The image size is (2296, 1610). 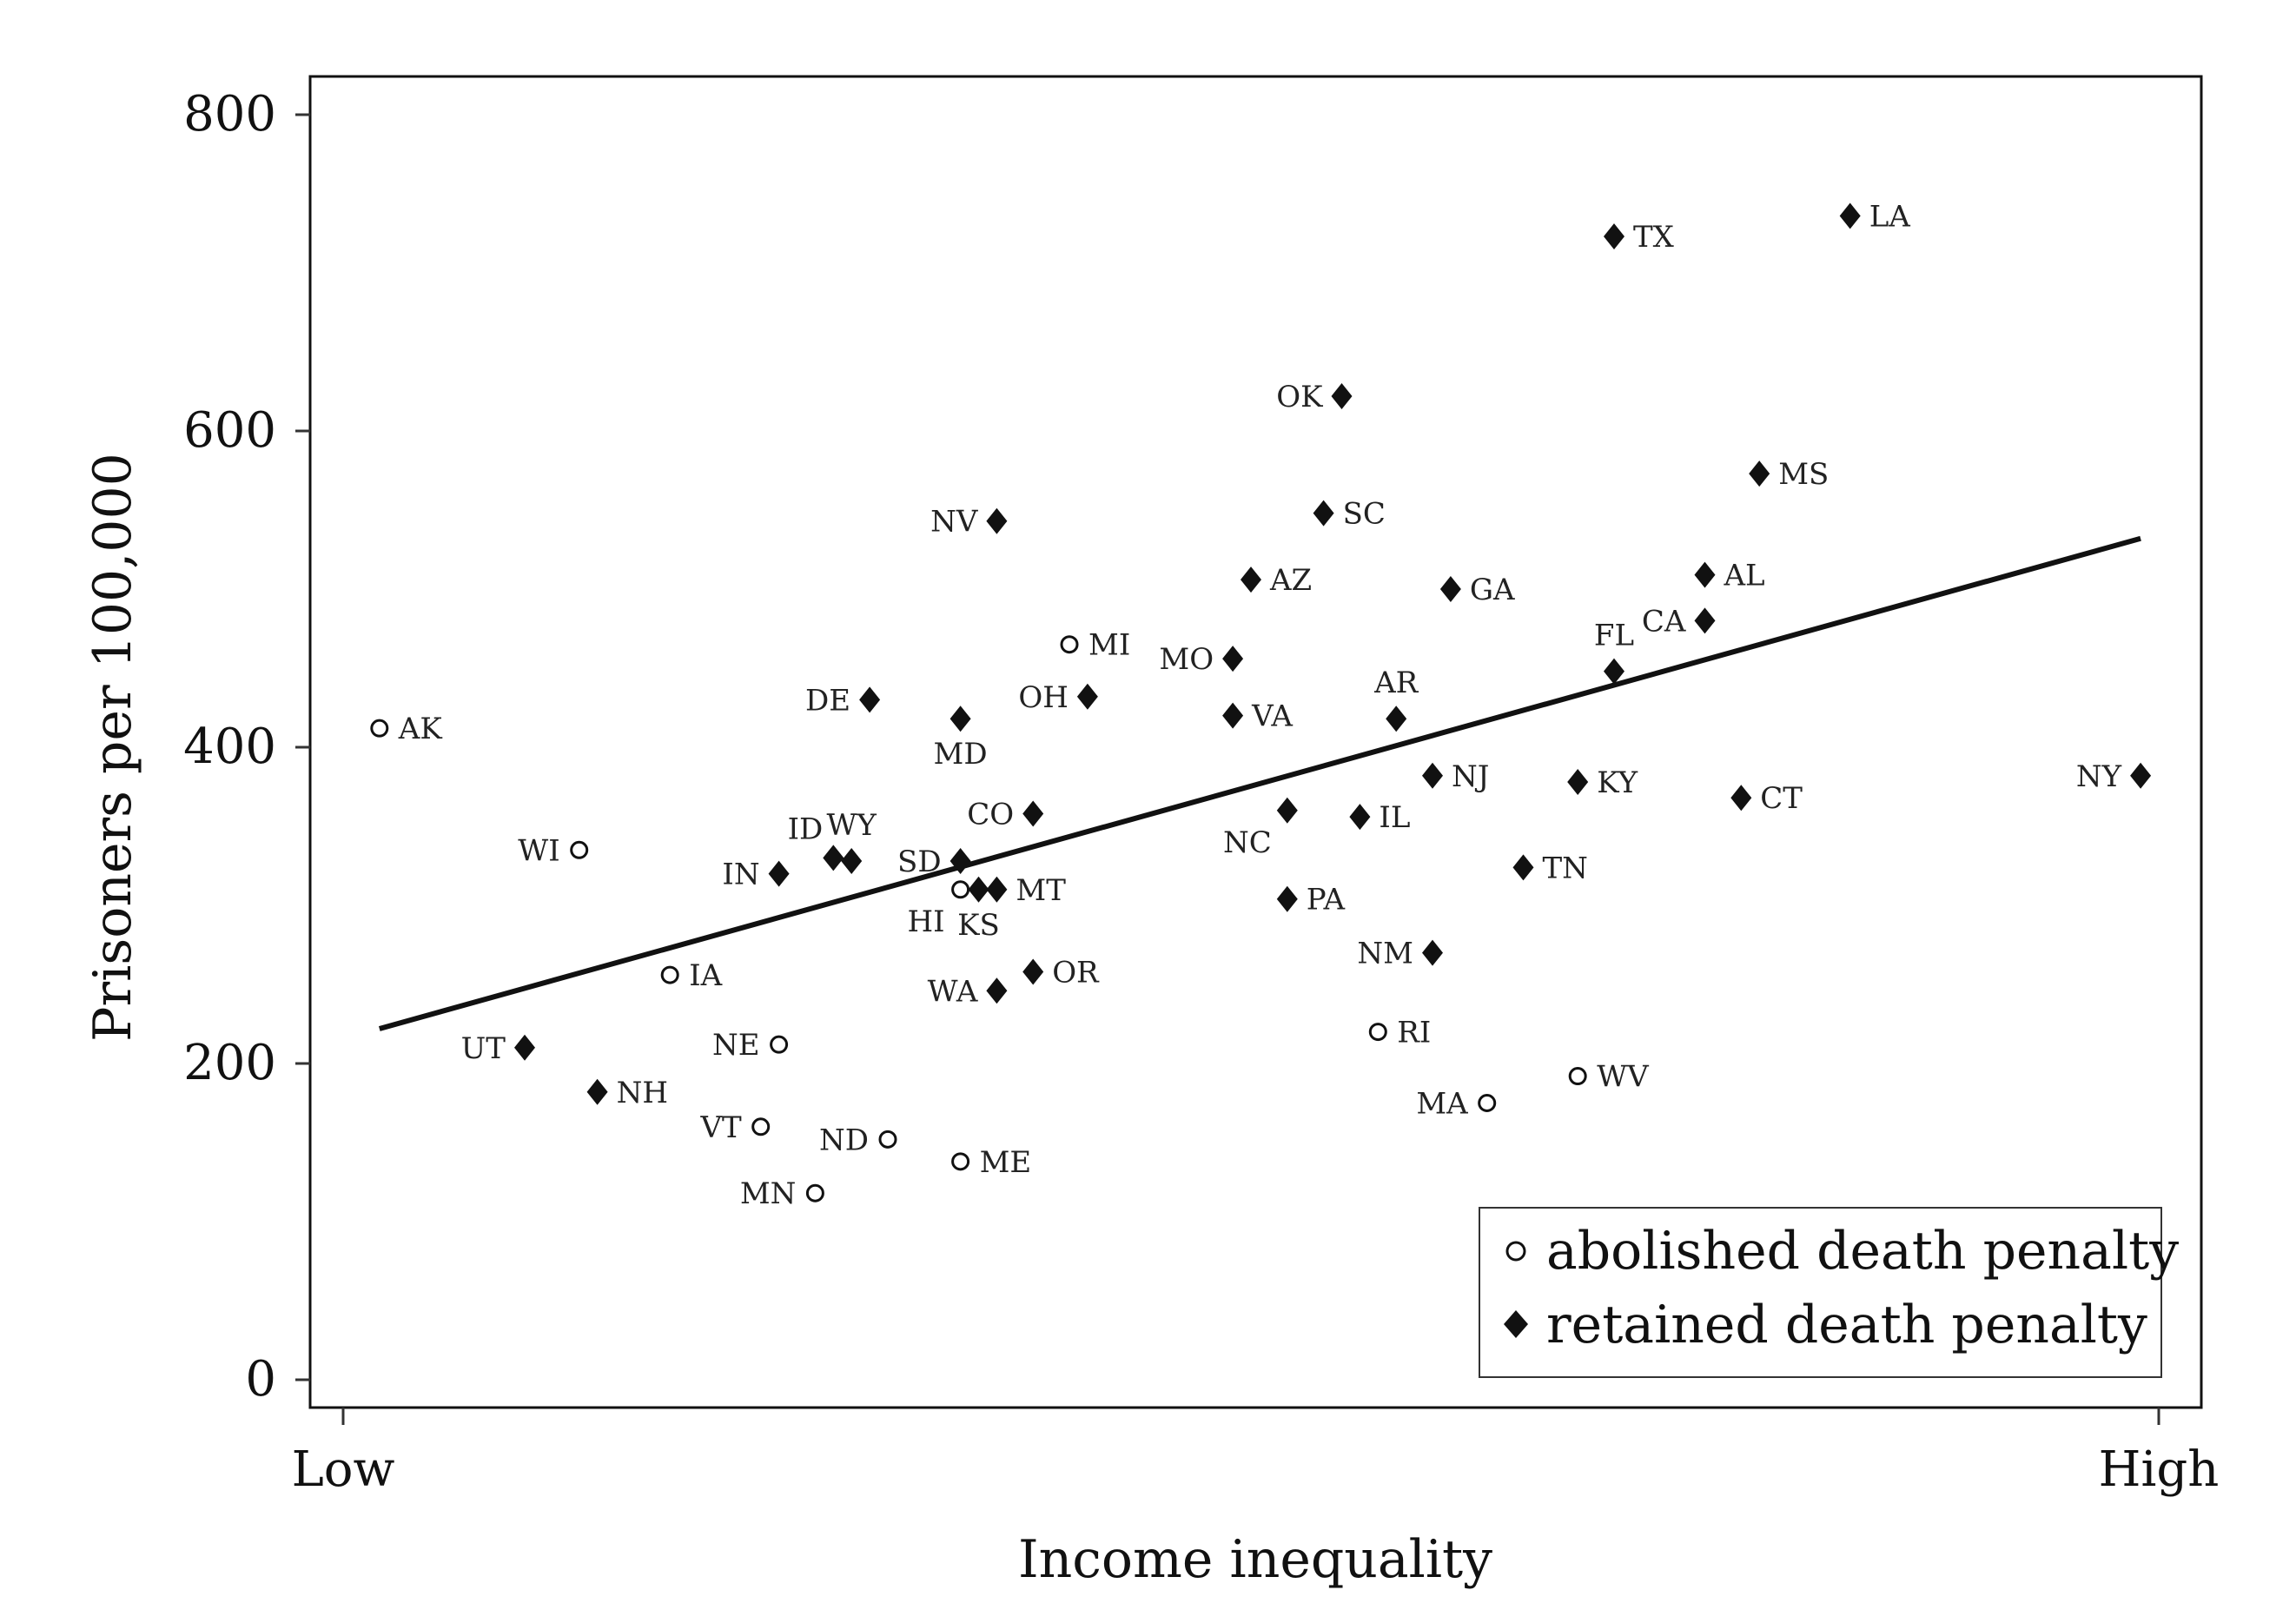 What do you see at coordinates (1033, 971) in the screenshot?
I see `point-or-marker` at bounding box center [1033, 971].